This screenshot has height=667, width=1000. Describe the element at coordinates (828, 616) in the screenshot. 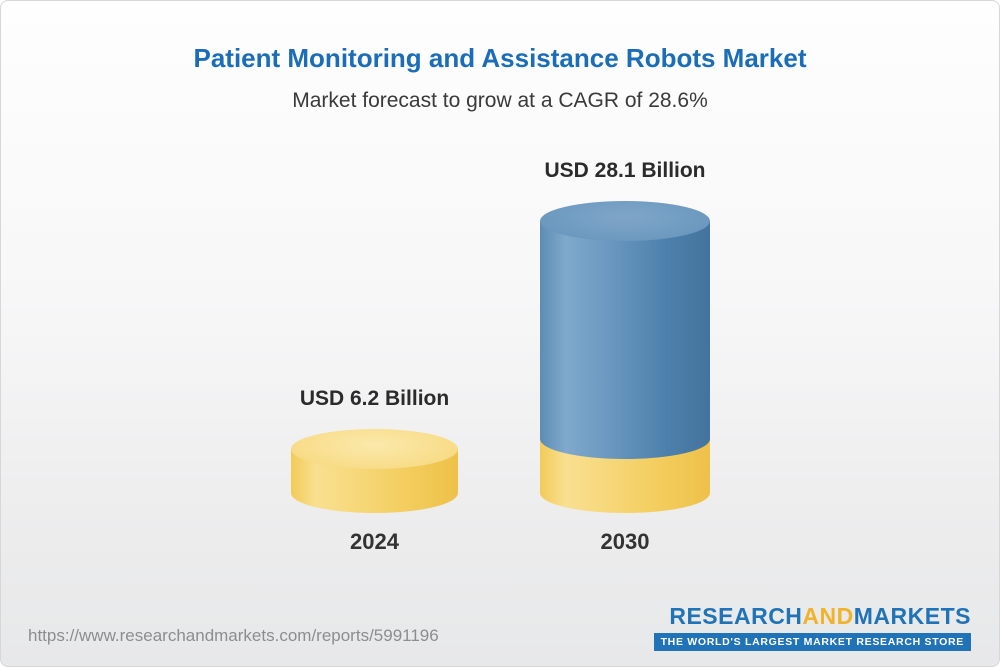

I see `logo-word-and: AND` at that location.